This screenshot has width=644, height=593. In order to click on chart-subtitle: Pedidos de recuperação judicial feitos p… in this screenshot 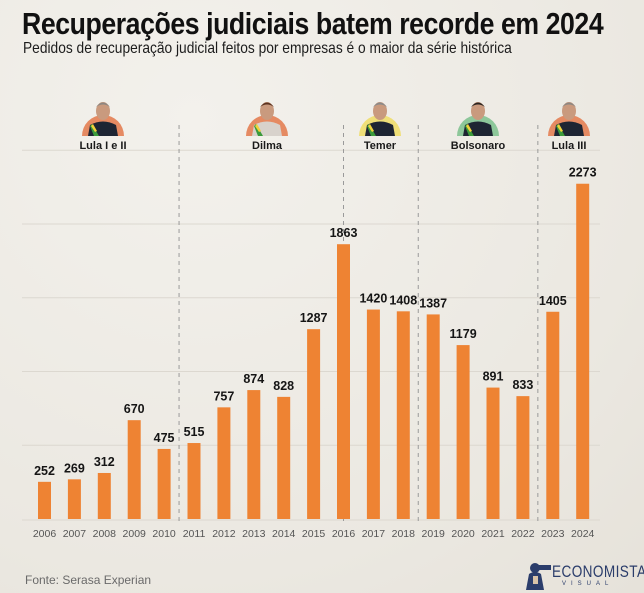, I will do `click(267, 48)`.